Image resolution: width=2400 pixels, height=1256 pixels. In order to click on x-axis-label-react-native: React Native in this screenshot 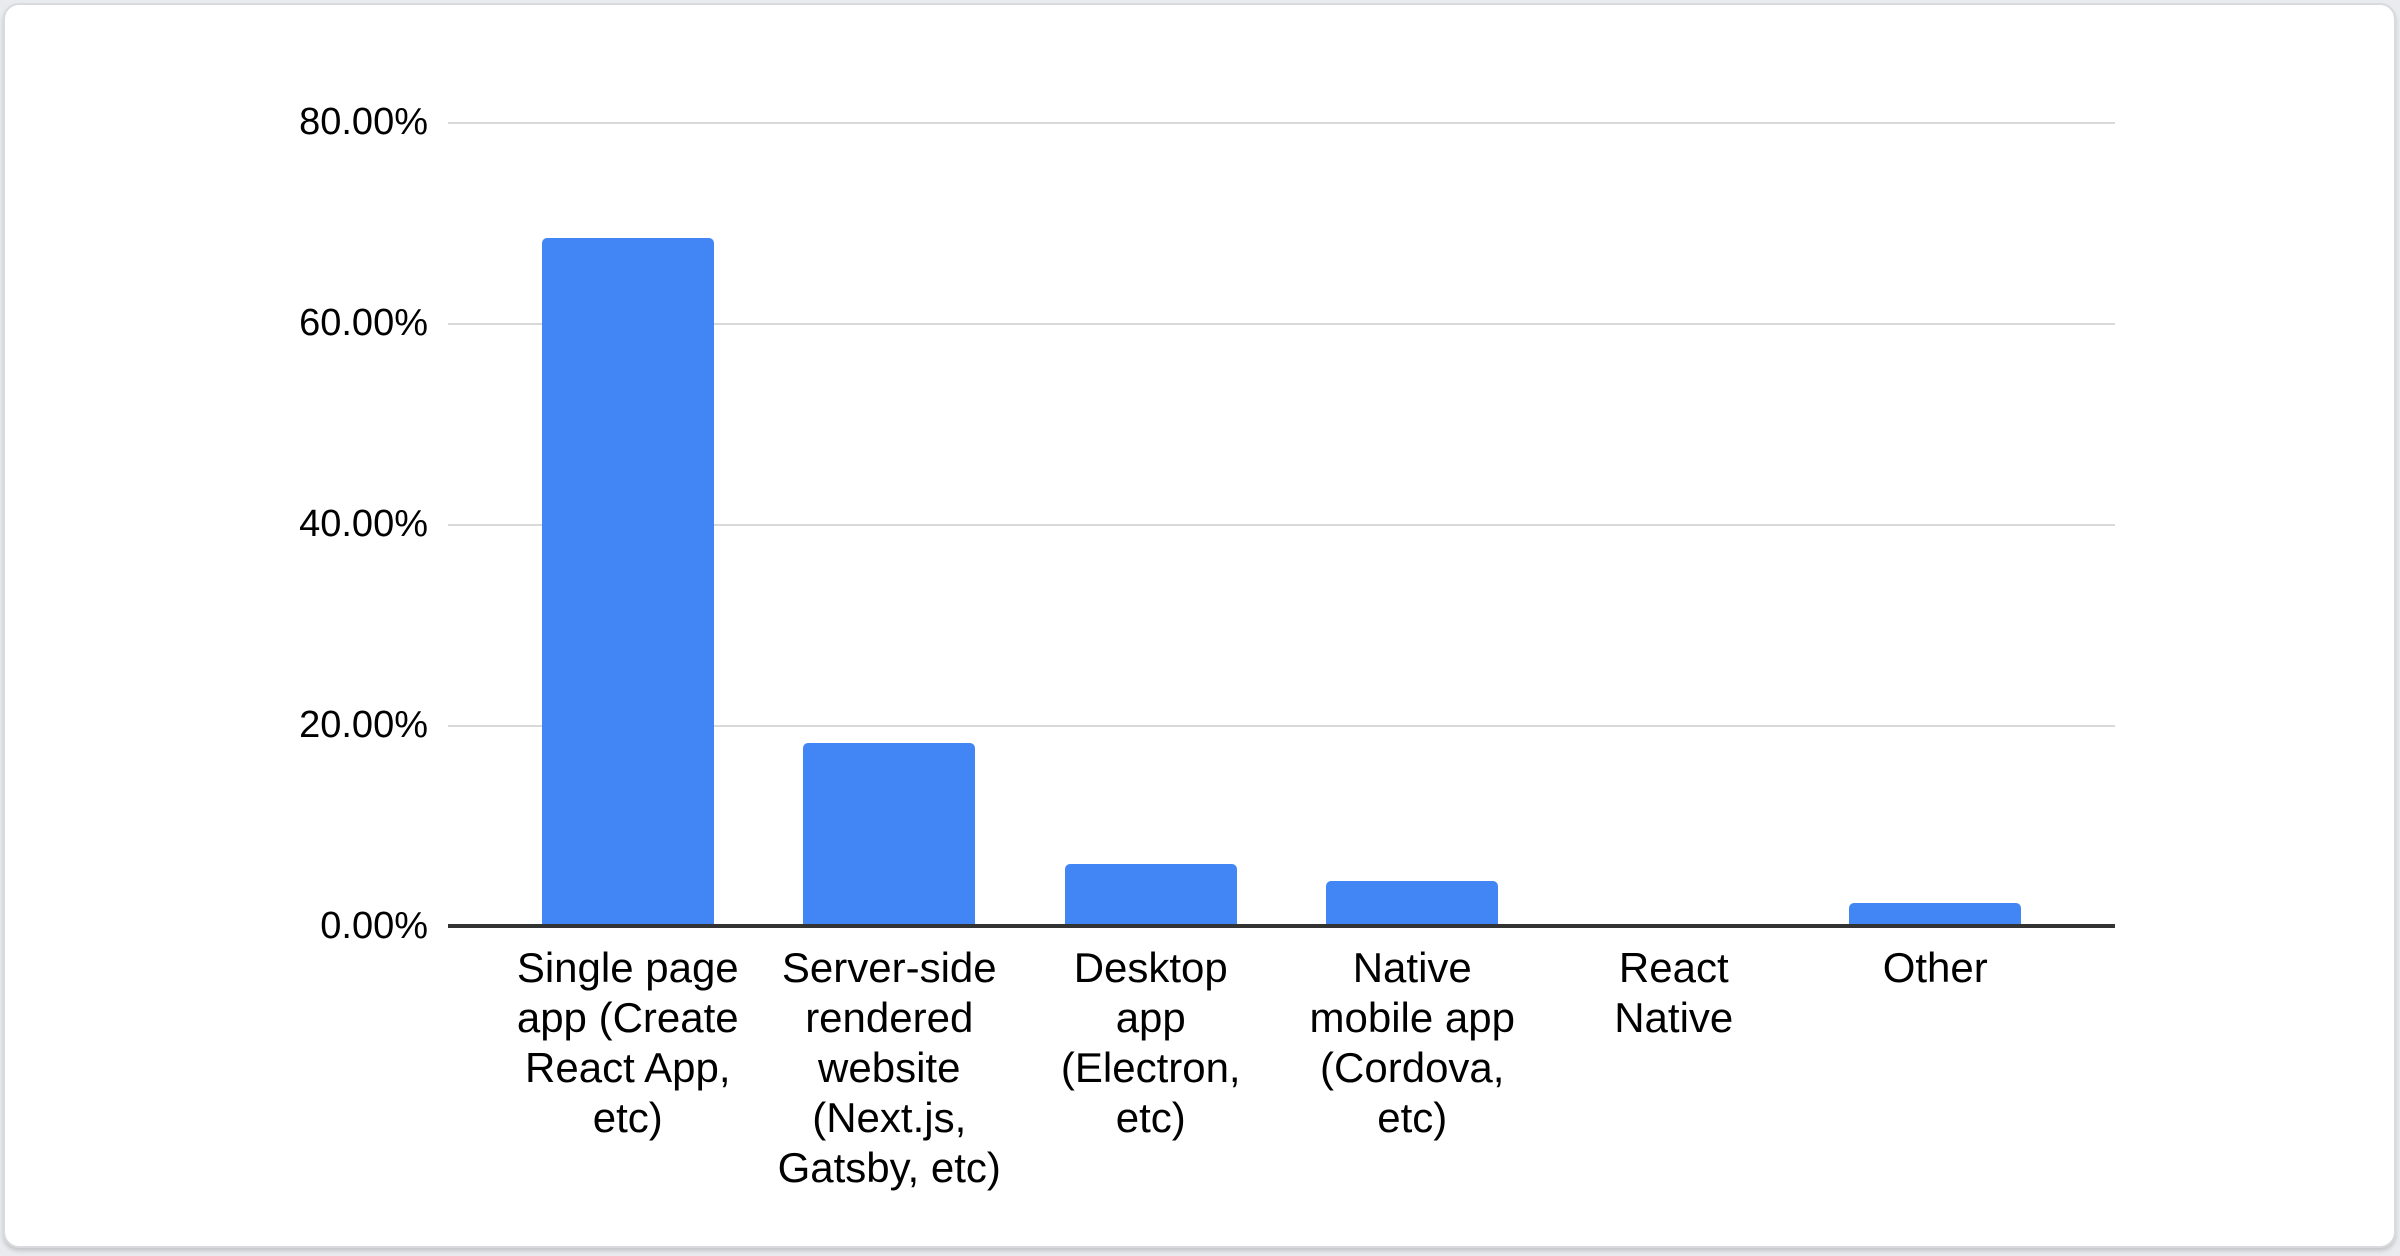, I will do `click(1674, 992)`.